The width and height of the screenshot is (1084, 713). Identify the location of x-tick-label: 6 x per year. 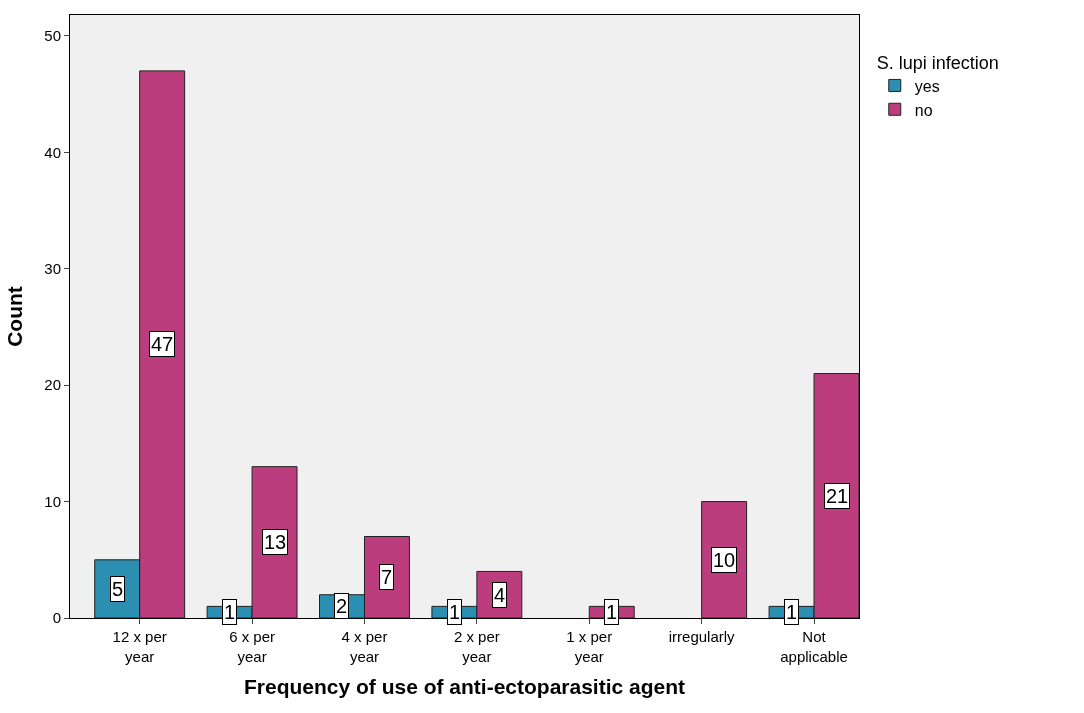
(252, 646).